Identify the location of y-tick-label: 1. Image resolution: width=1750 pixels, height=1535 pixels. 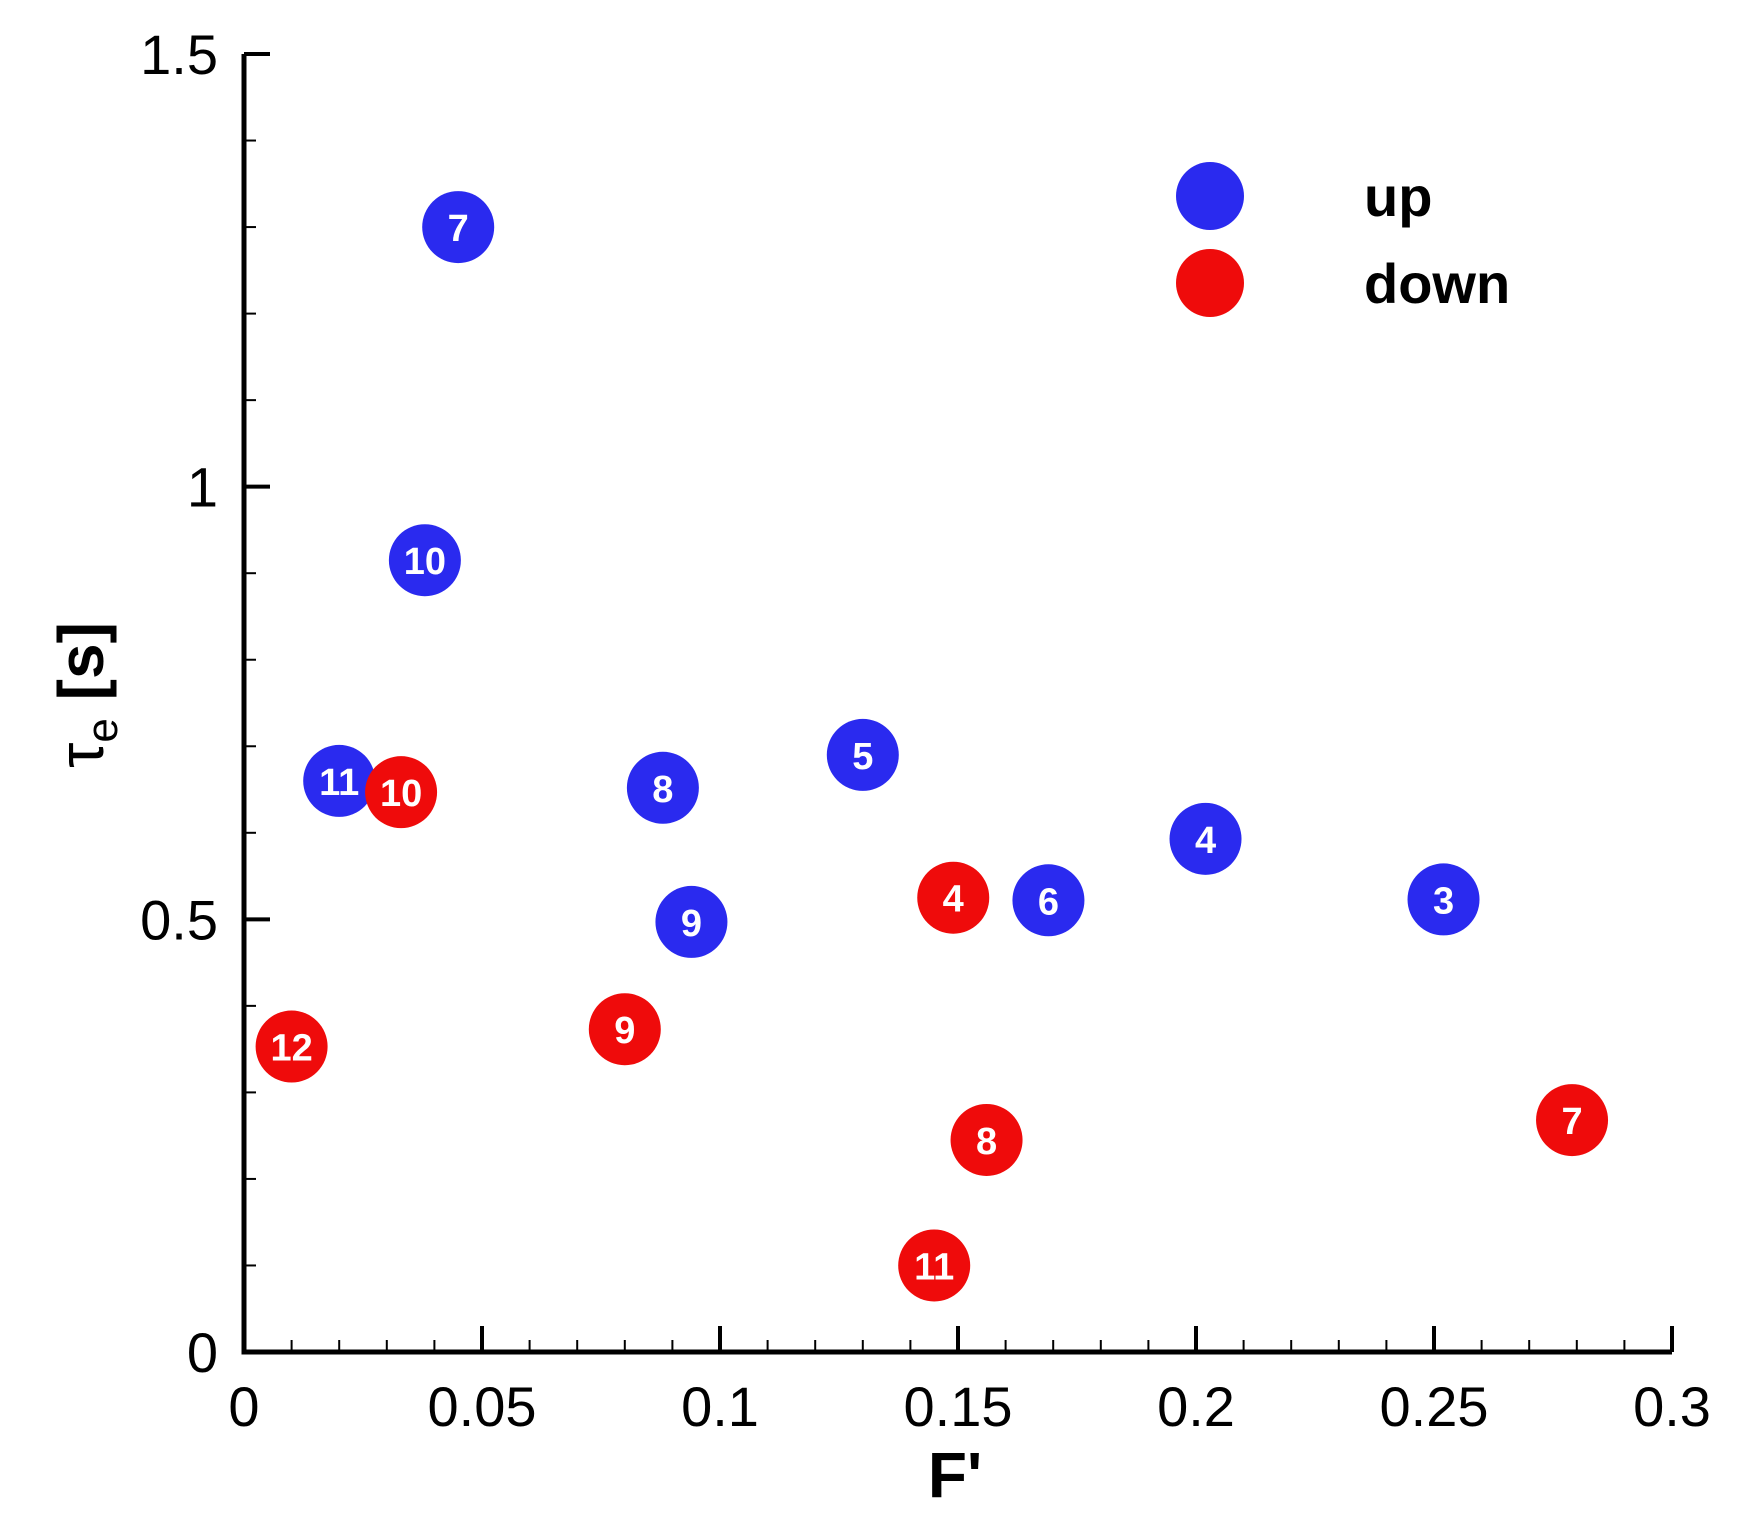
(202, 487).